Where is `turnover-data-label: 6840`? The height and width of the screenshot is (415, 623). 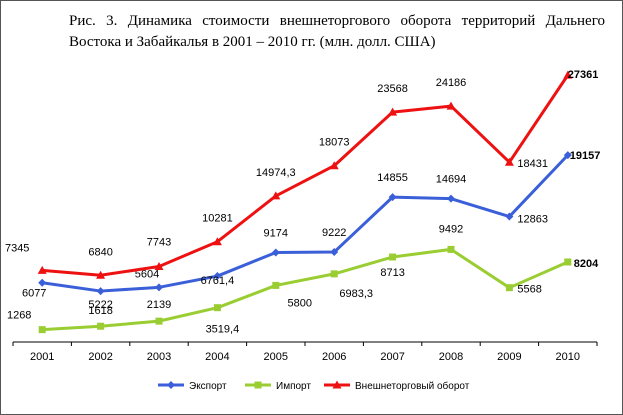
turnover-data-label: 6840 is located at coordinates (100, 252).